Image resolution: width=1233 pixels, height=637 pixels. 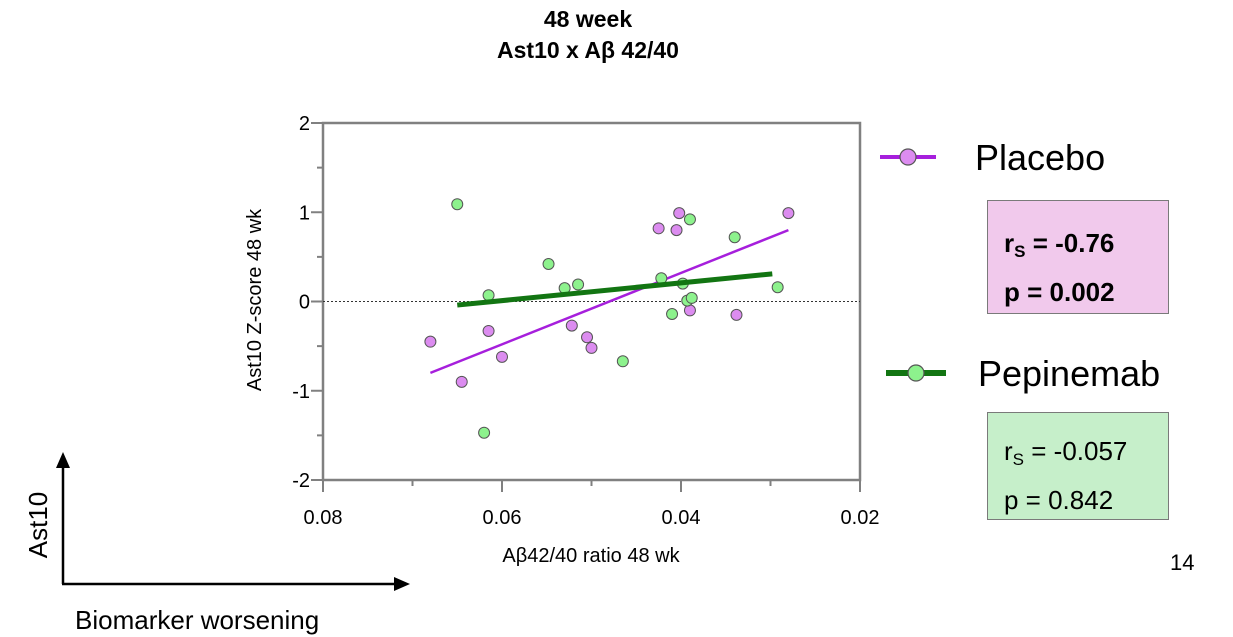 What do you see at coordinates (63, 460) in the screenshot?
I see `corner-y-arrowhead` at bounding box center [63, 460].